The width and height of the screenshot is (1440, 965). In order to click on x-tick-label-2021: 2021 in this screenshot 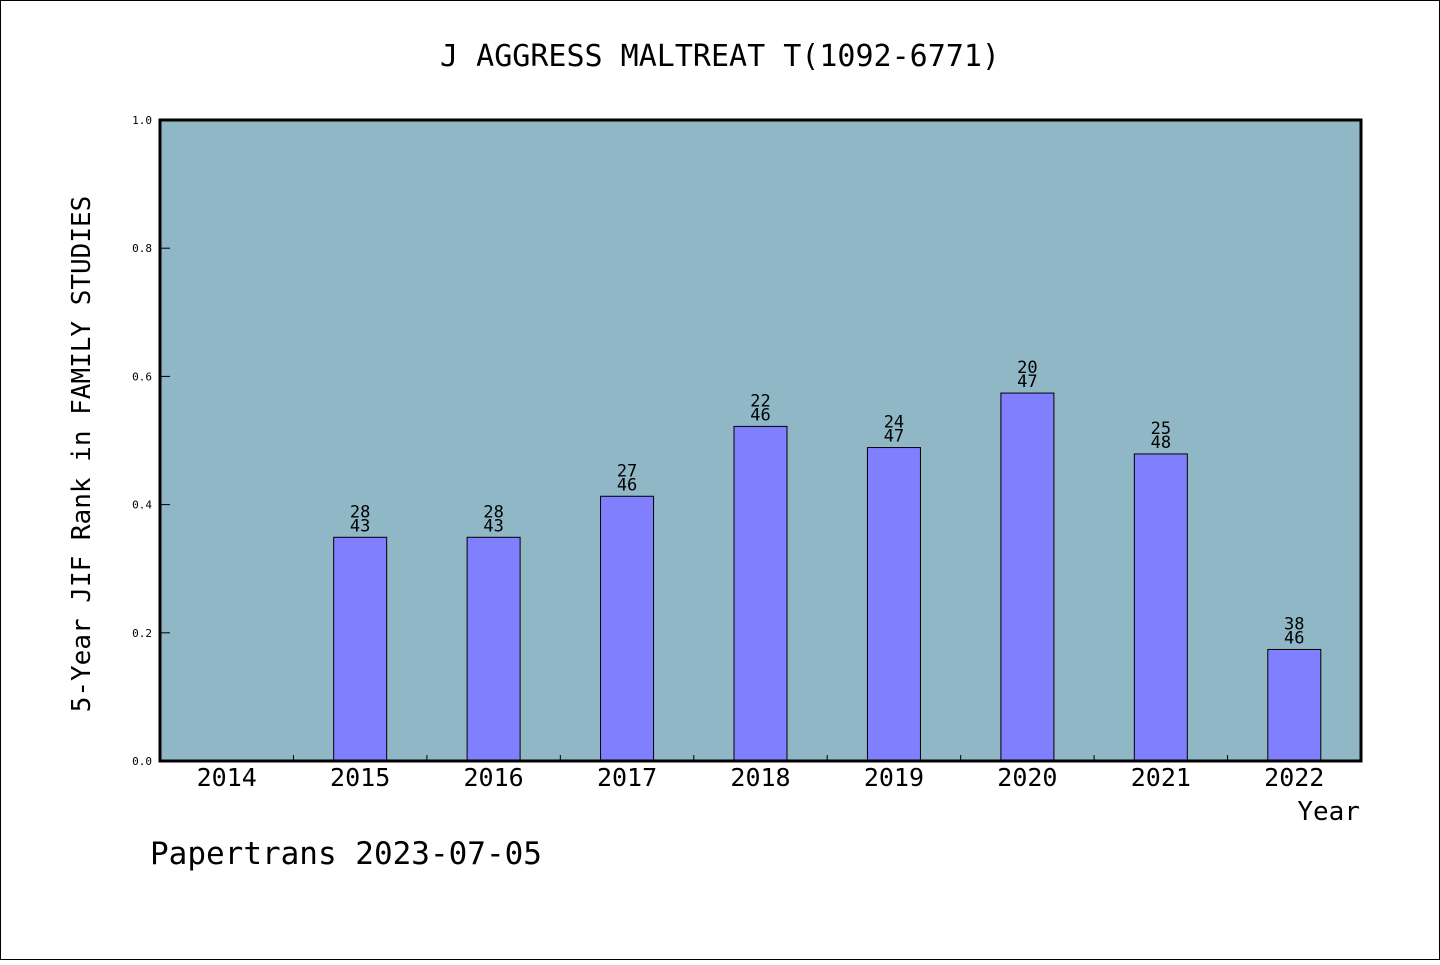, I will do `click(1161, 777)`.